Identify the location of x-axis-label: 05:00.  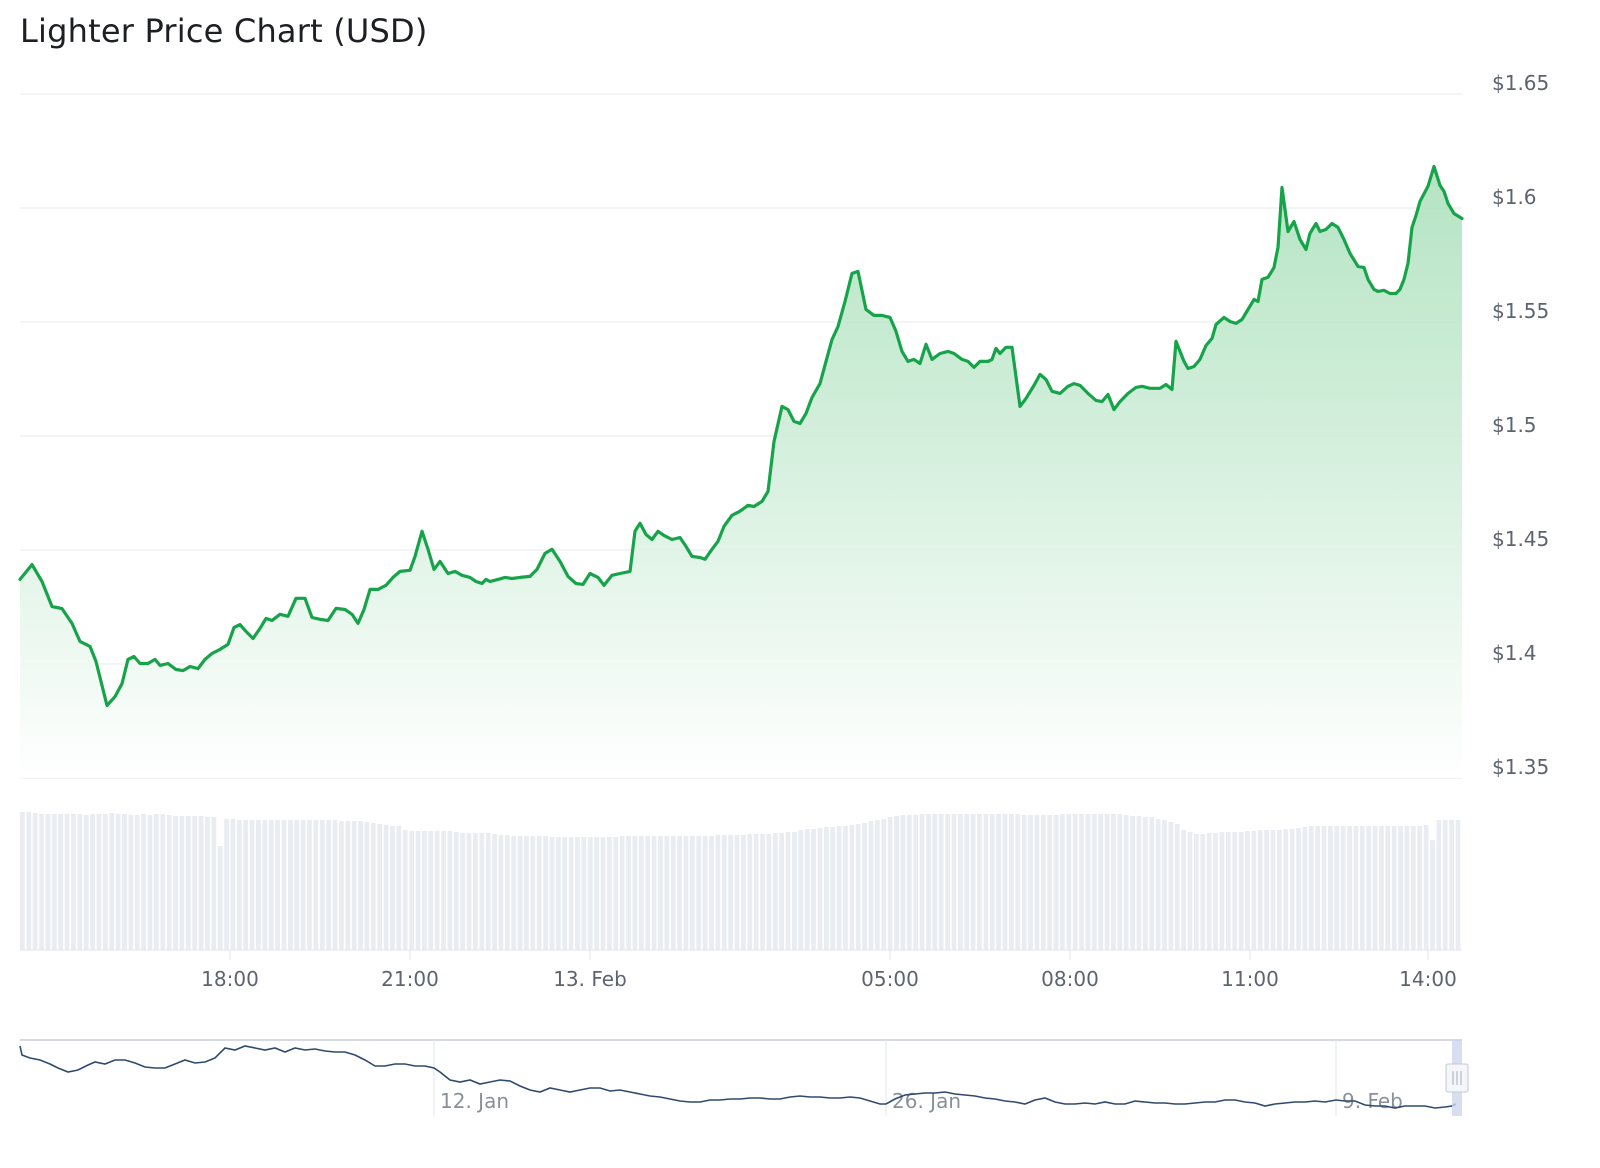
(890, 979).